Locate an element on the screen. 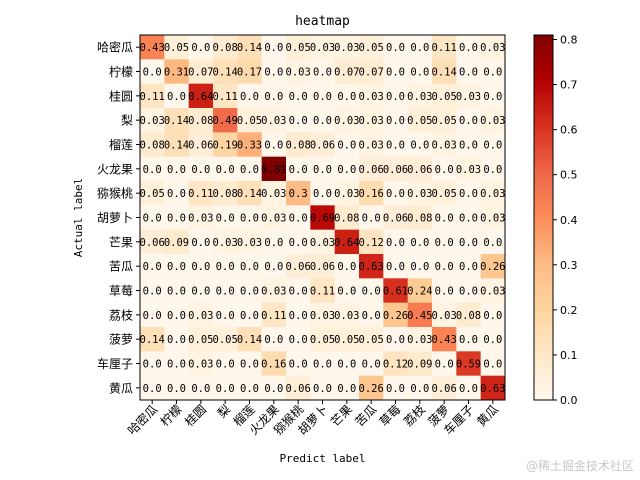 This screenshot has width=640, height=480. colorbar-ticks: 0.0 0.1 0.2 0.3 0.4 0.5 0.6 0.7 0.8 is located at coordinates (565, 220).